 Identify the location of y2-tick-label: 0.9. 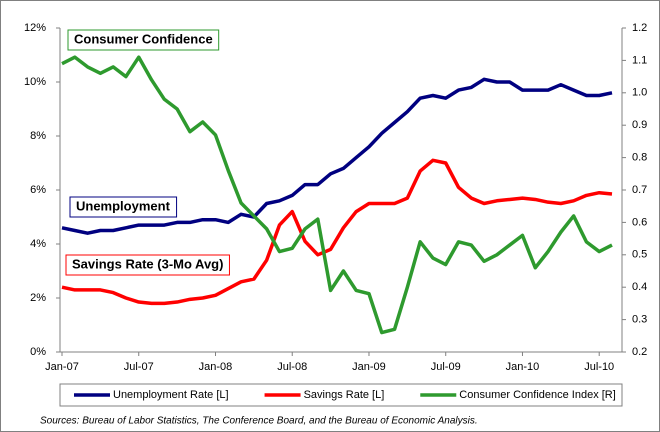
(639, 125).